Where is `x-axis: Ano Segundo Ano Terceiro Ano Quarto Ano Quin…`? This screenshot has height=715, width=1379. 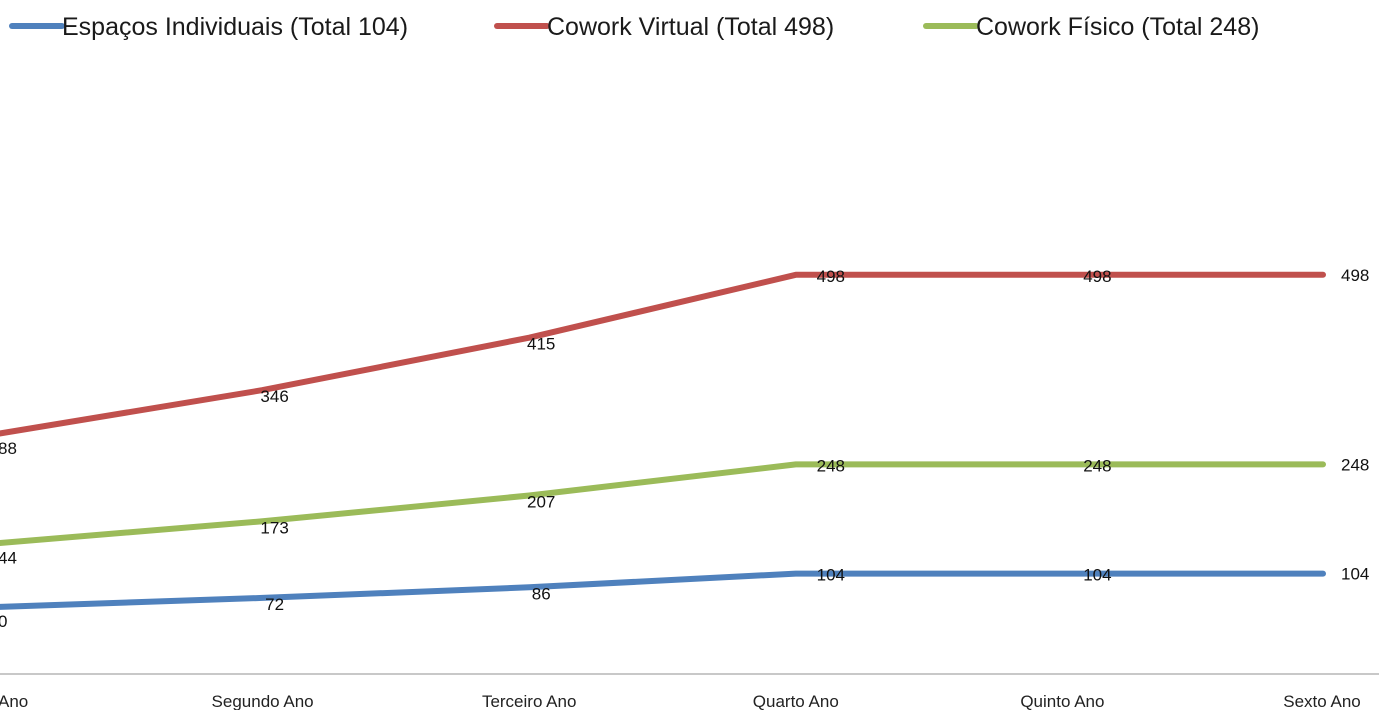 x-axis: Ano Segundo Ano Terceiro Ano Quarto Ano Quin… is located at coordinates (689, 692).